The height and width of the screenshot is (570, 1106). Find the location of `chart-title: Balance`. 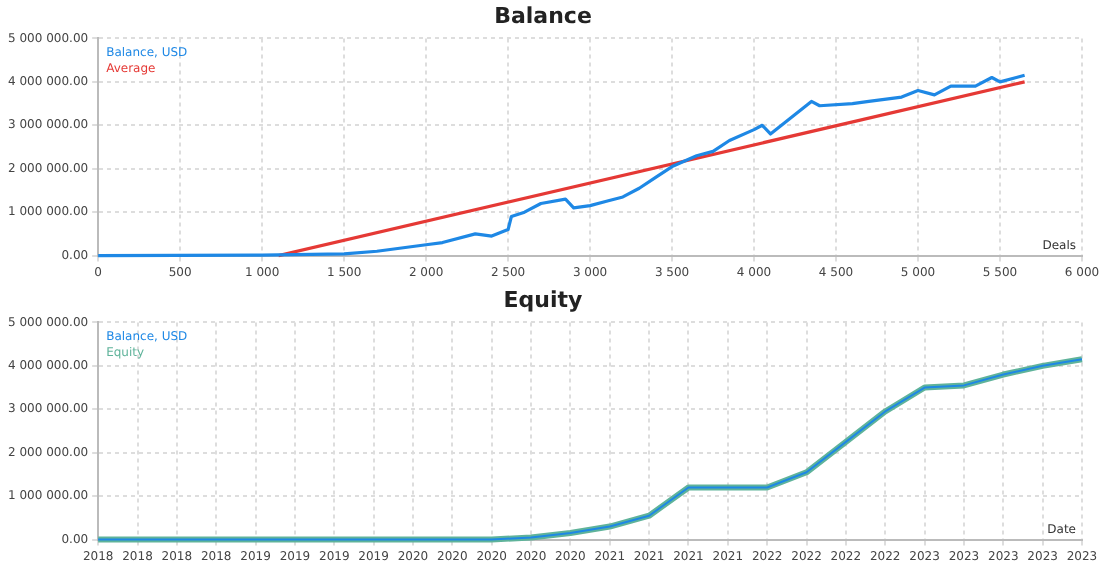

chart-title: Balance is located at coordinates (543, 15).